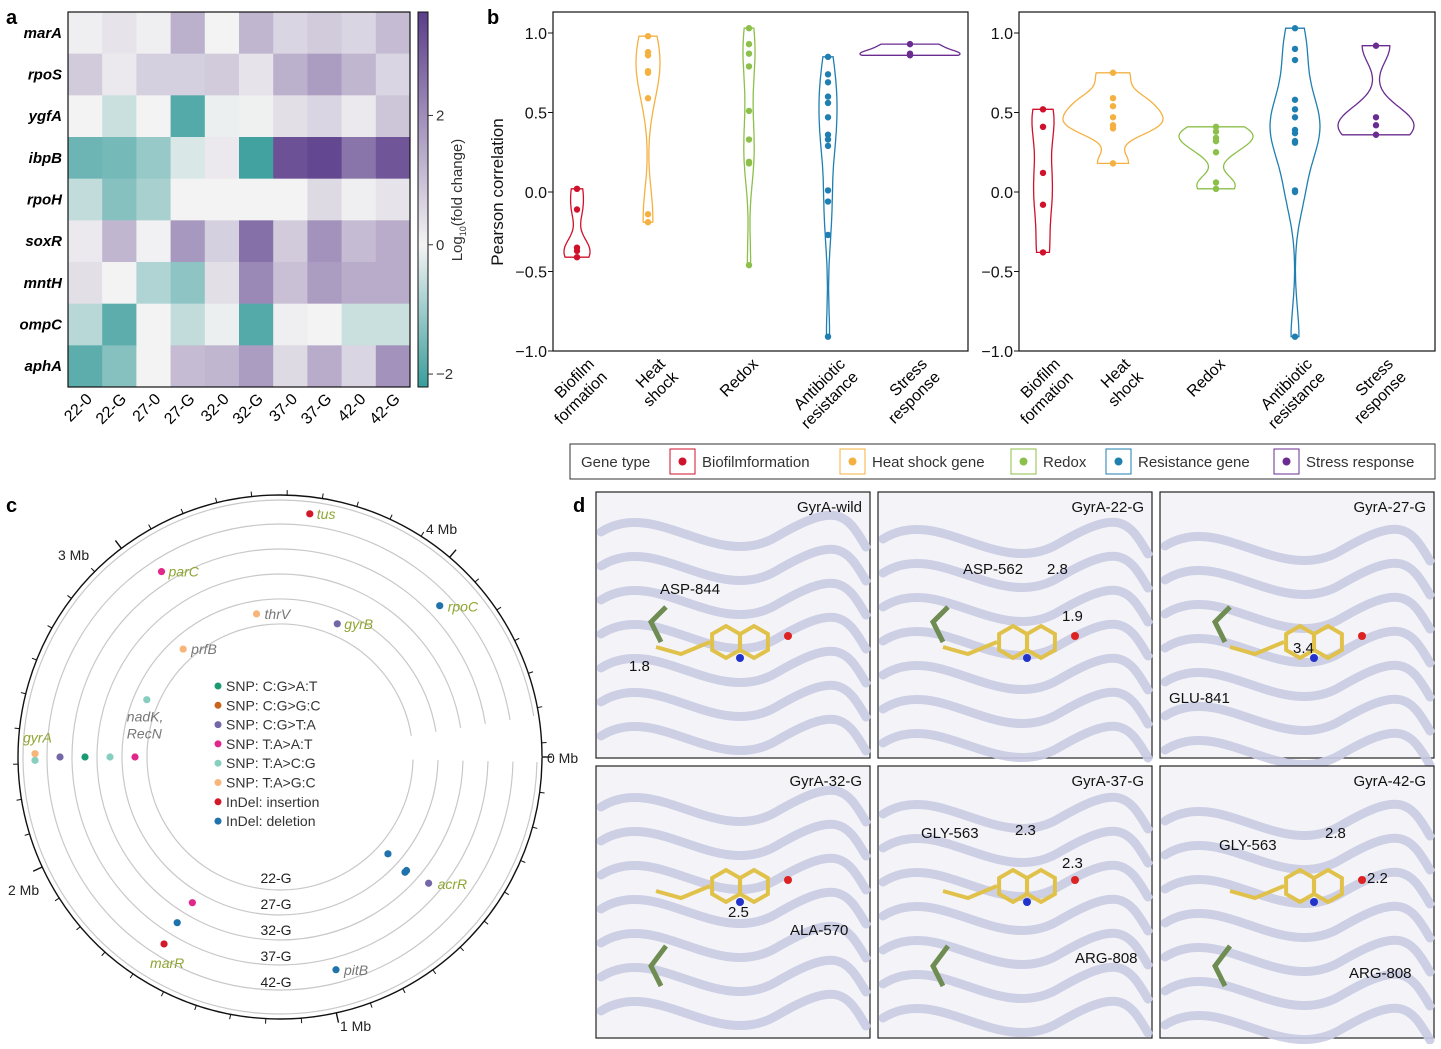 The height and width of the screenshot is (1049, 1441). I want to click on category-label: Redox, so click(739, 378).